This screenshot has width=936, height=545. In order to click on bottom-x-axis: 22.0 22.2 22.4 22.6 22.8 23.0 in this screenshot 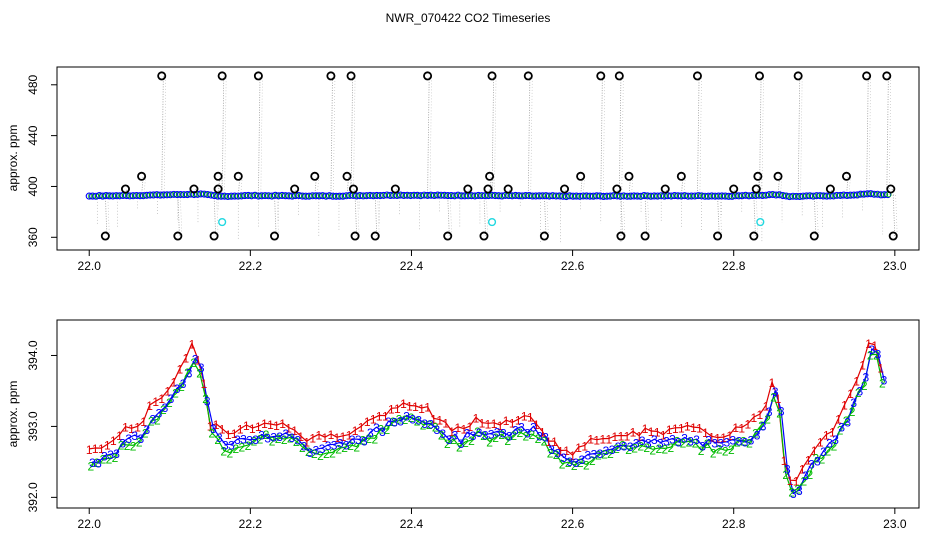, I will do `click(492, 519)`.